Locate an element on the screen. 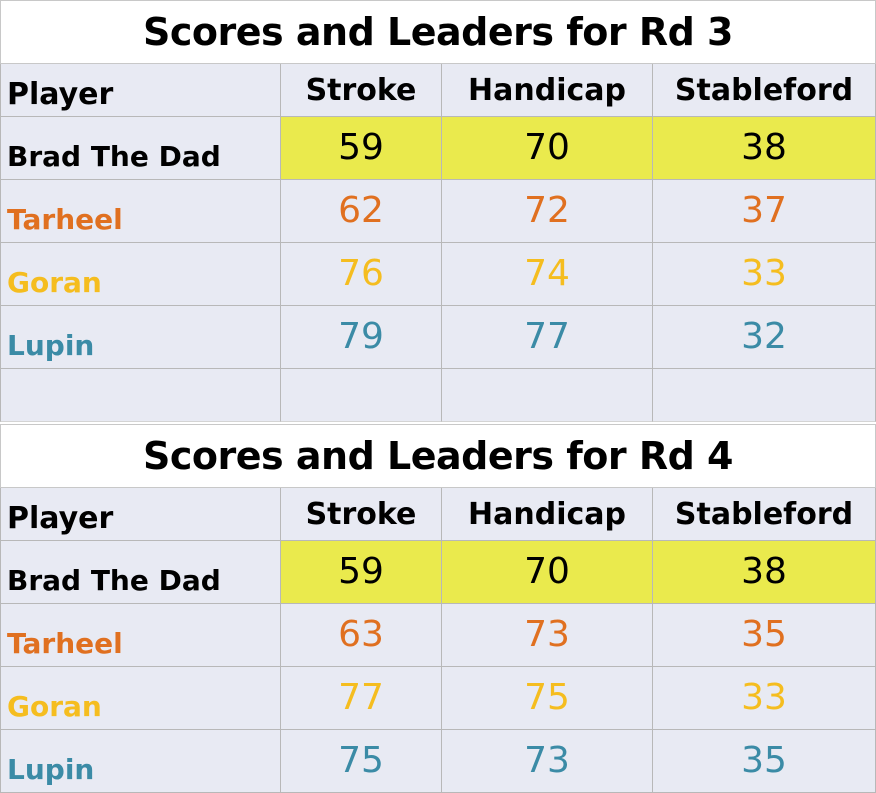  table-row: Goran 77 75 33 is located at coordinates (438, 698).